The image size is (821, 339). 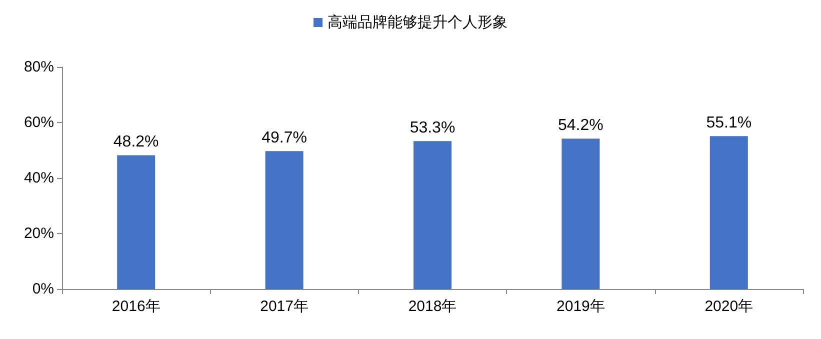 I want to click on y-tick-label: 80%, so click(x=39, y=67).